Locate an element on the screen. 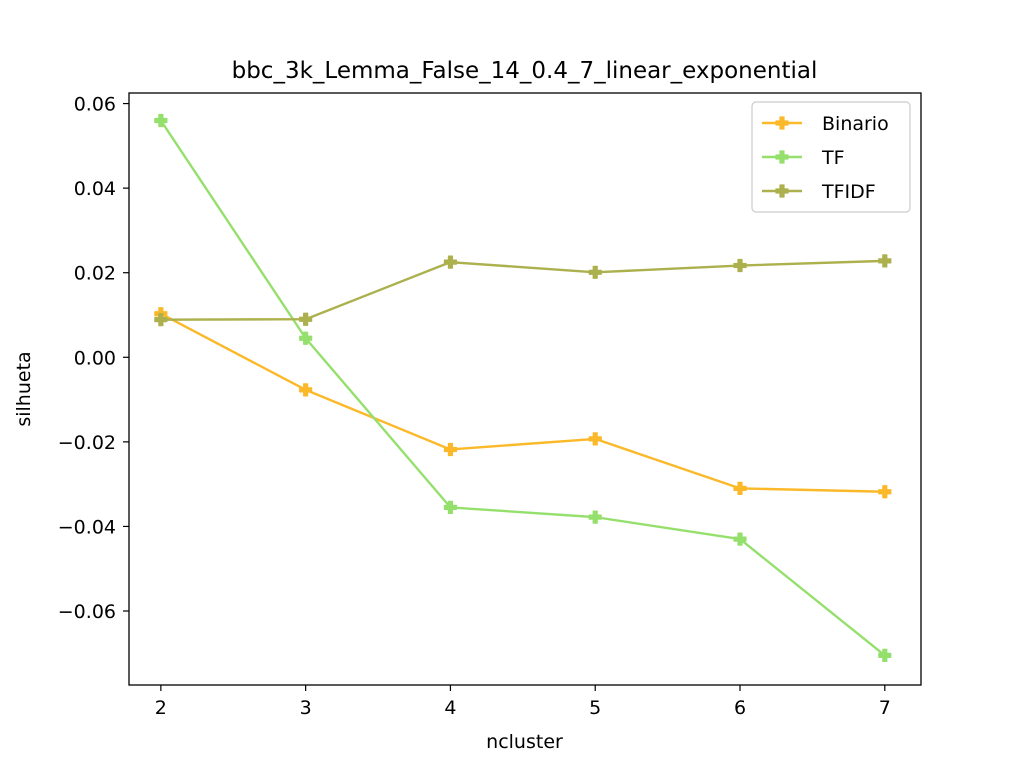 This screenshot has height=768, width=1024. legend-entry-tf: TF is located at coordinates (803, 158).